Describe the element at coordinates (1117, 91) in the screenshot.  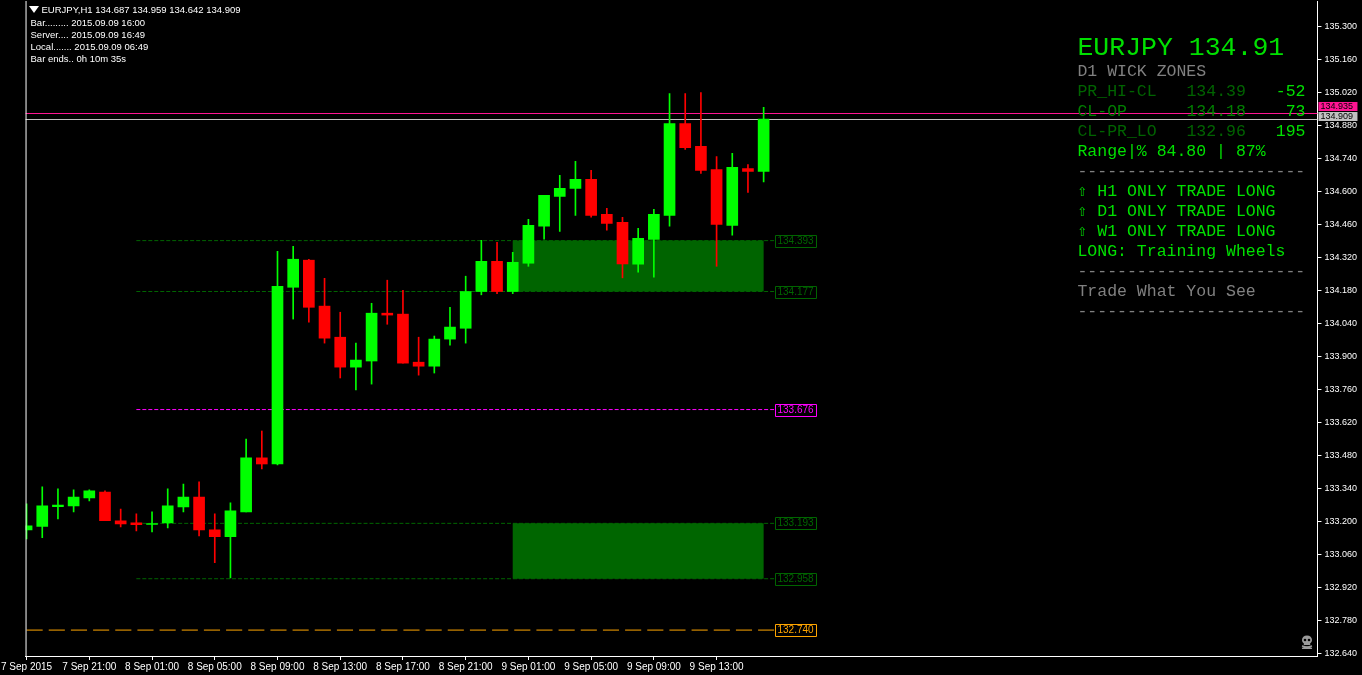
I see `annotation: PR_HI-CL` at that location.